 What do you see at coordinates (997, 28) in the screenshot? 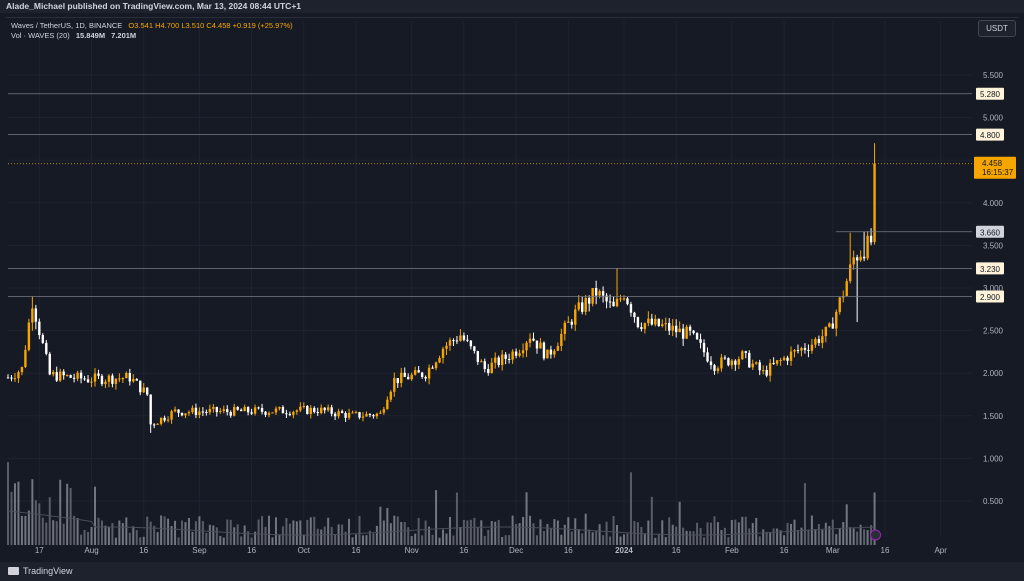
I see `currency-selector-button: USDT` at bounding box center [997, 28].